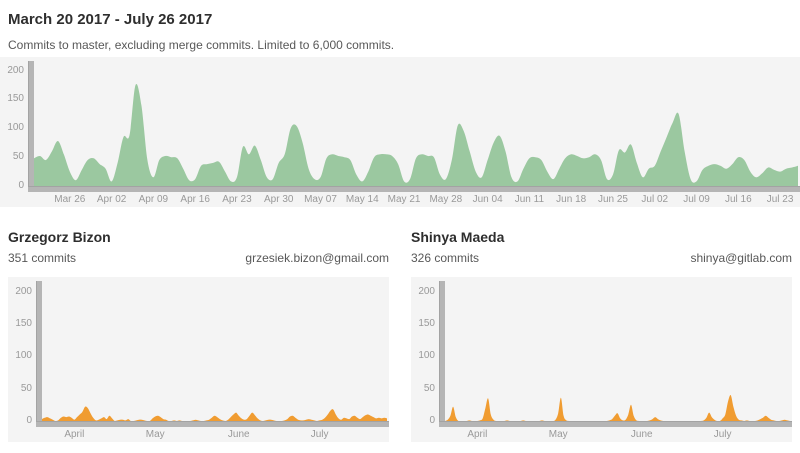  Describe the element at coordinates (612, 199) in the screenshot. I see `x-tick-label: Jun 25` at that location.